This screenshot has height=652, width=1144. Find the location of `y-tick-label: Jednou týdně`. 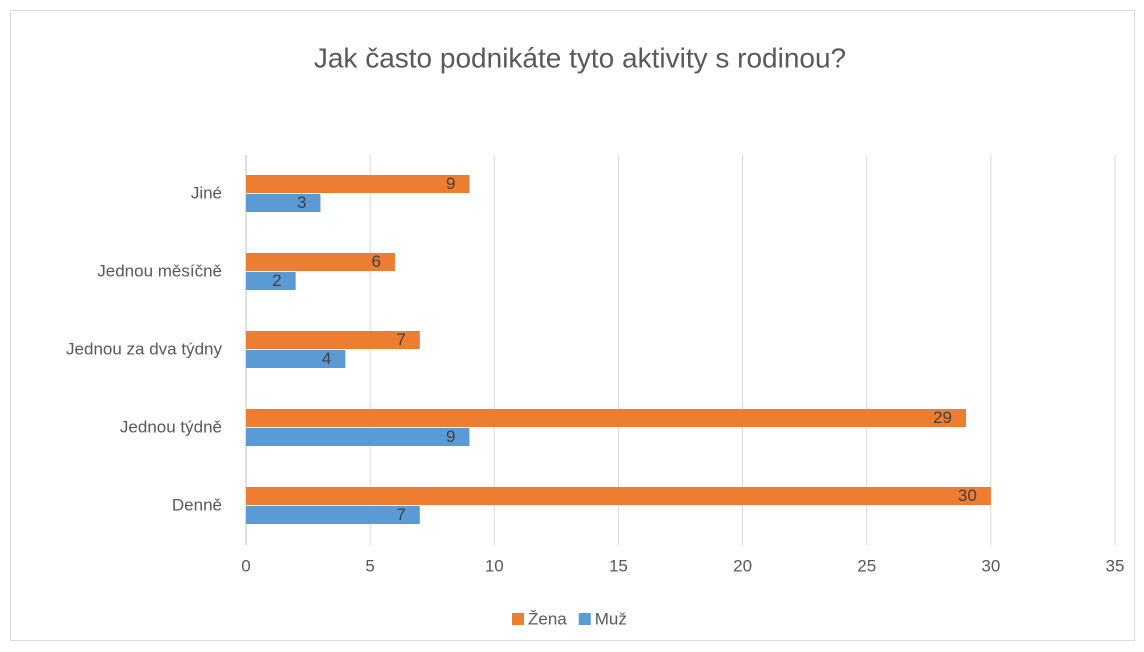

y-tick-label: Jednou týdně is located at coordinates (171, 426).